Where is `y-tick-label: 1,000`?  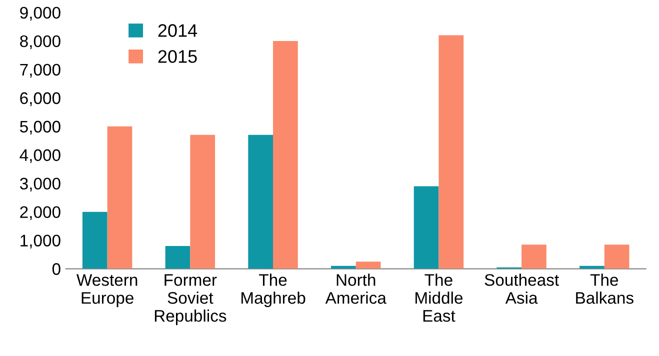 y-tick-label: 1,000 is located at coordinates (40, 241).